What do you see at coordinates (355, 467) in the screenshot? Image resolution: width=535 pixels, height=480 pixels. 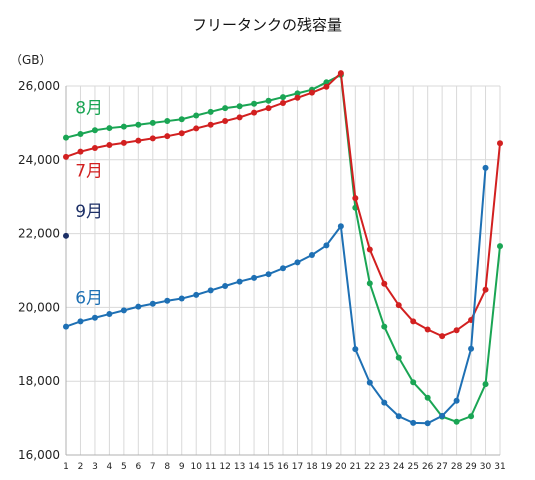 I see `x-tick-label: 21` at bounding box center [355, 467].